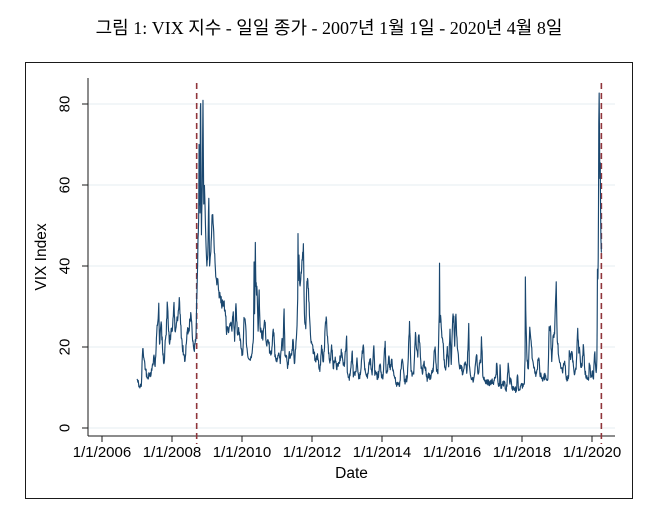 The width and height of the screenshot is (658, 509). Describe the element at coordinates (452, 452) in the screenshot. I see `x-tick-label: 1/1/2016` at that location.